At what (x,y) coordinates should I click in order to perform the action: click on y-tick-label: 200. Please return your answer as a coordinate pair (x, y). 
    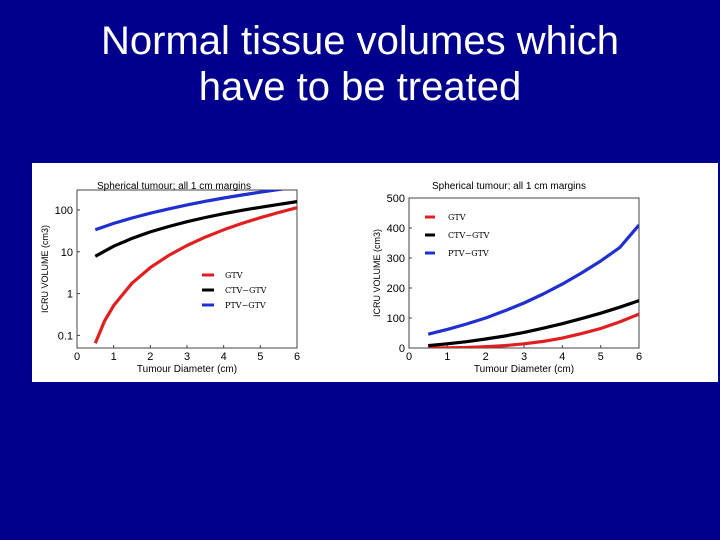
    Looking at the image, I should click on (396, 289).